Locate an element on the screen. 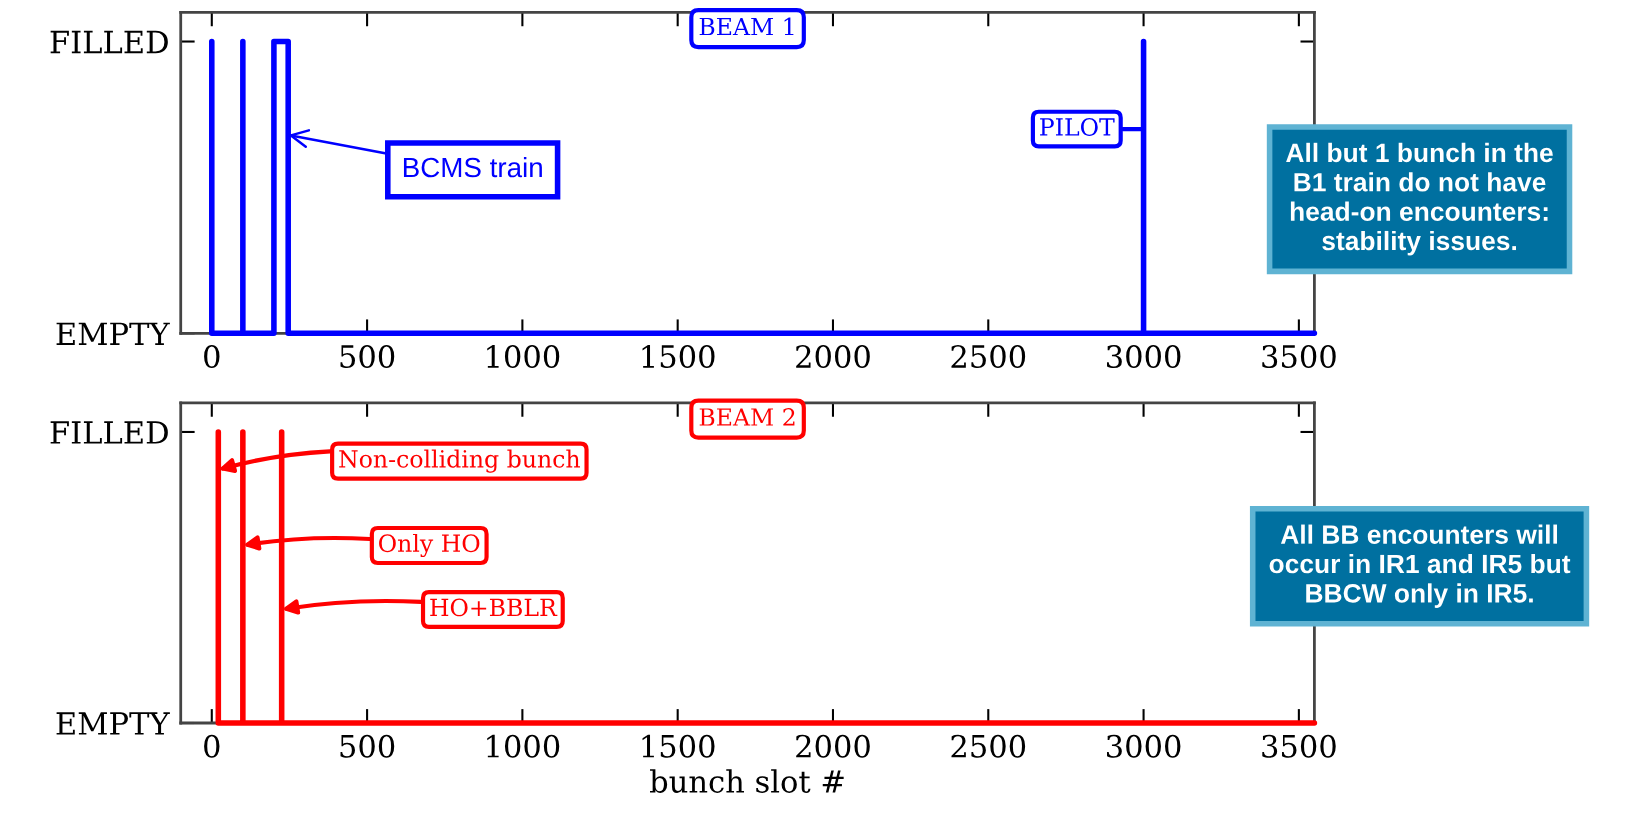 This screenshot has height=823, width=1643. annotation: PILOT is located at coordinates (1077, 127).